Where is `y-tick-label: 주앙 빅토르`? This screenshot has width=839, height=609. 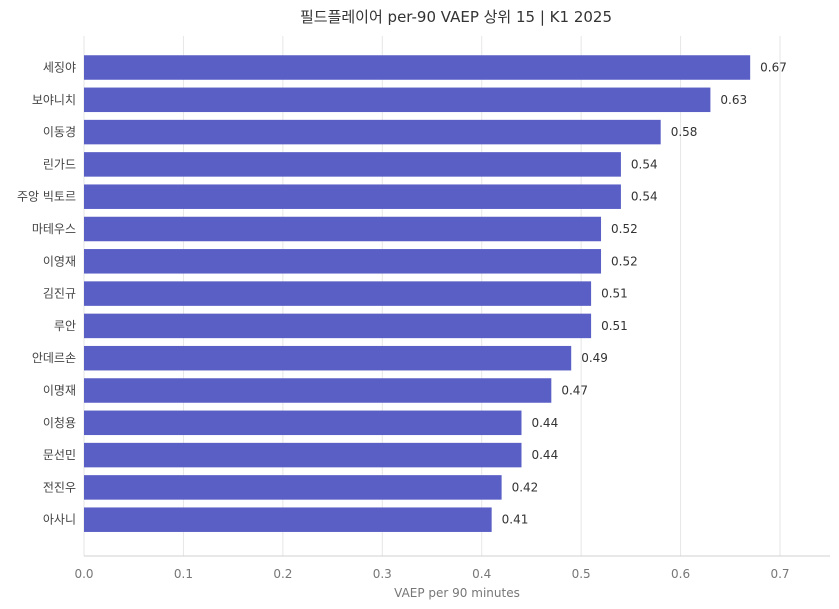
y-tick-label: 주앙 빅토르 is located at coordinates (46, 197).